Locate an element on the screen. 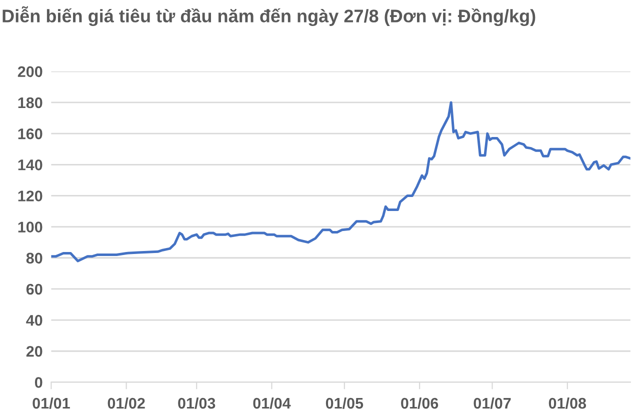 The height and width of the screenshot is (420, 640). x-tick-label: 01/04 is located at coordinates (272, 403).